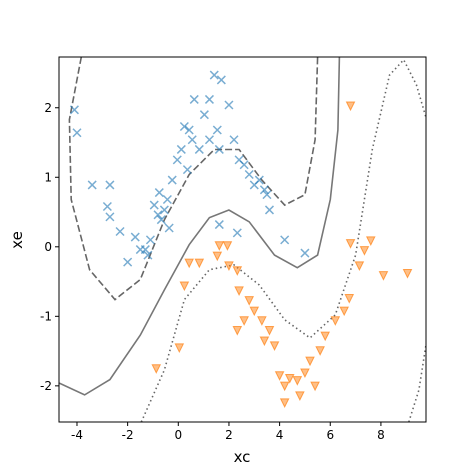 The height and width of the screenshot is (474, 474). Describe the element at coordinates (77, 435) in the screenshot. I see `x-tick-label: -4` at that location.